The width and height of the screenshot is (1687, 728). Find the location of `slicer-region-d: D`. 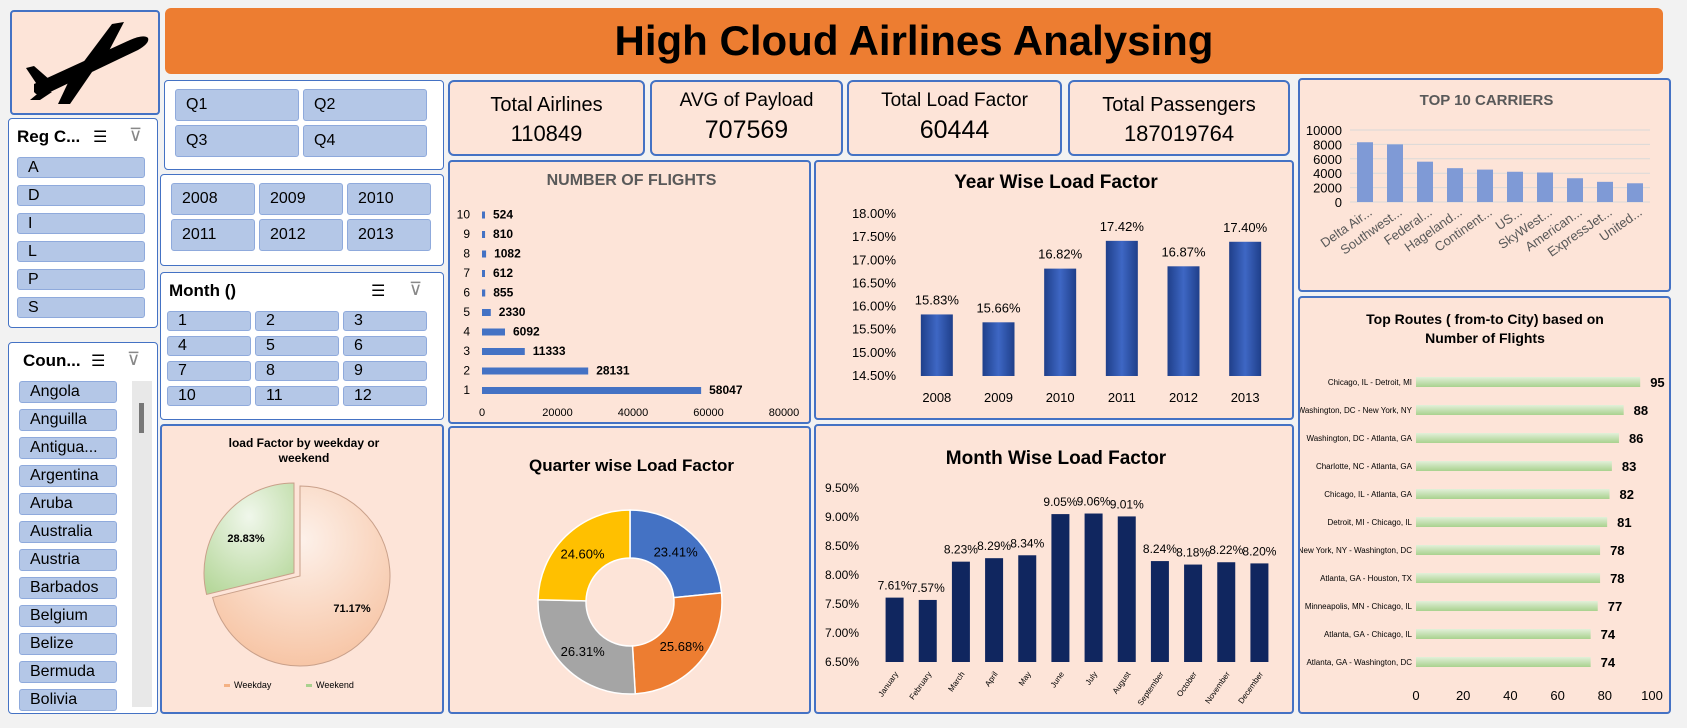

slicer-region-d: D is located at coordinates (81, 195).